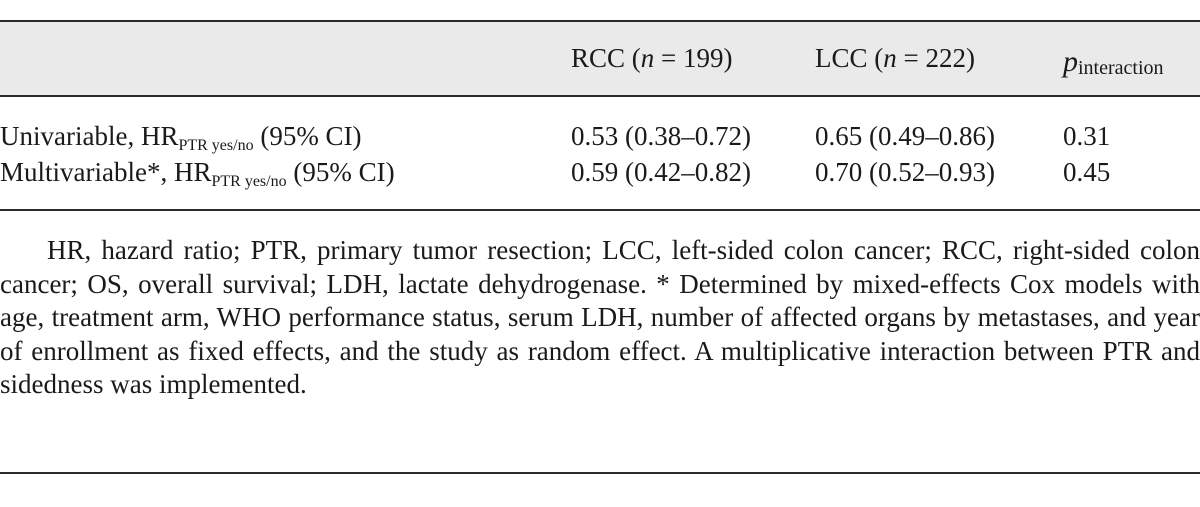 The width and height of the screenshot is (1200, 507). Describe the element at coordinates (606, 58) in the screenshot. I see `rcc-label: RCC (` at that location.